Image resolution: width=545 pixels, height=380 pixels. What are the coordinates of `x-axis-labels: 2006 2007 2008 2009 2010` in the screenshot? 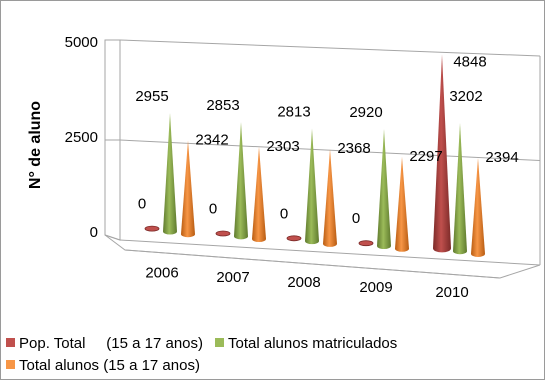 It's located at (306, 282).